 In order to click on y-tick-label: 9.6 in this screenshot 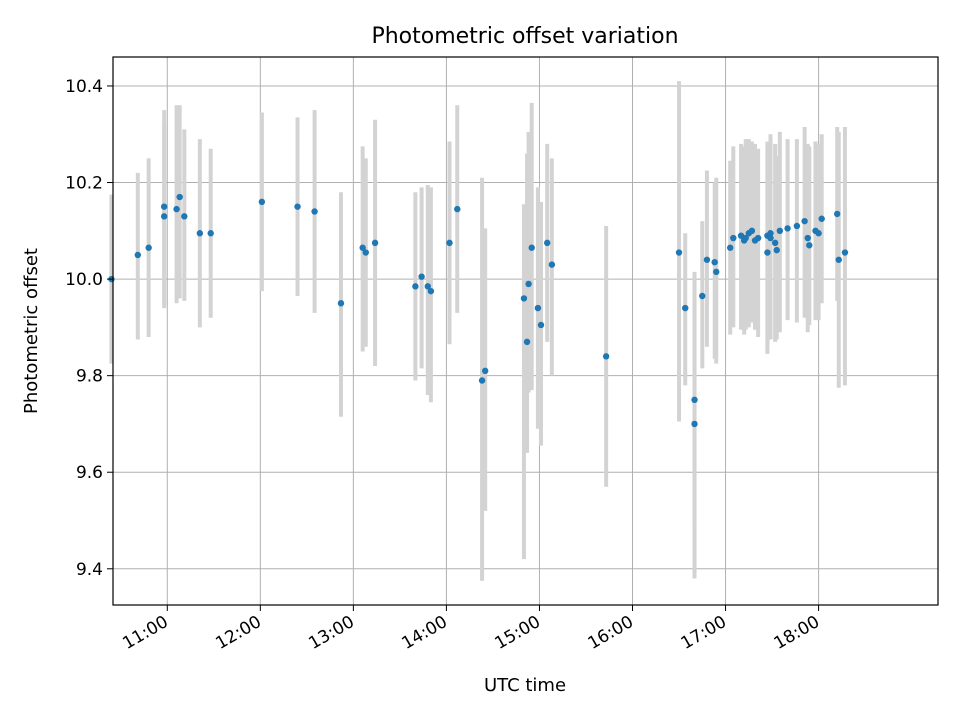, I will do `click(89, 473)`.